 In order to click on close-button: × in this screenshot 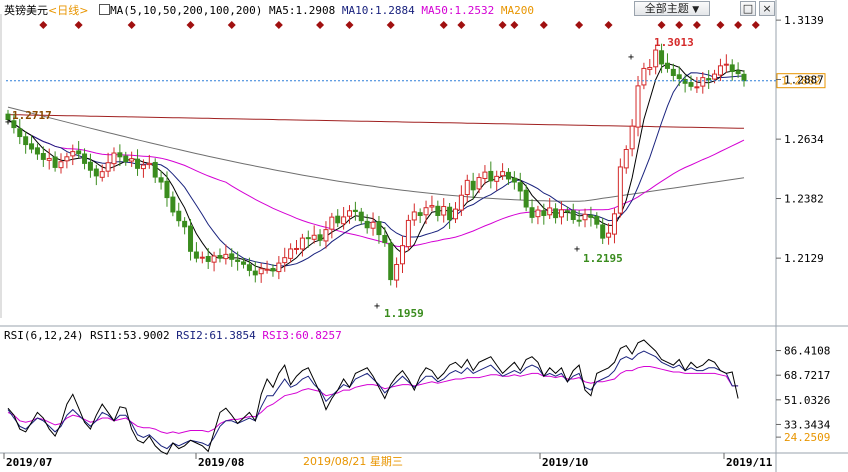, I will do `click(767, 8)`.